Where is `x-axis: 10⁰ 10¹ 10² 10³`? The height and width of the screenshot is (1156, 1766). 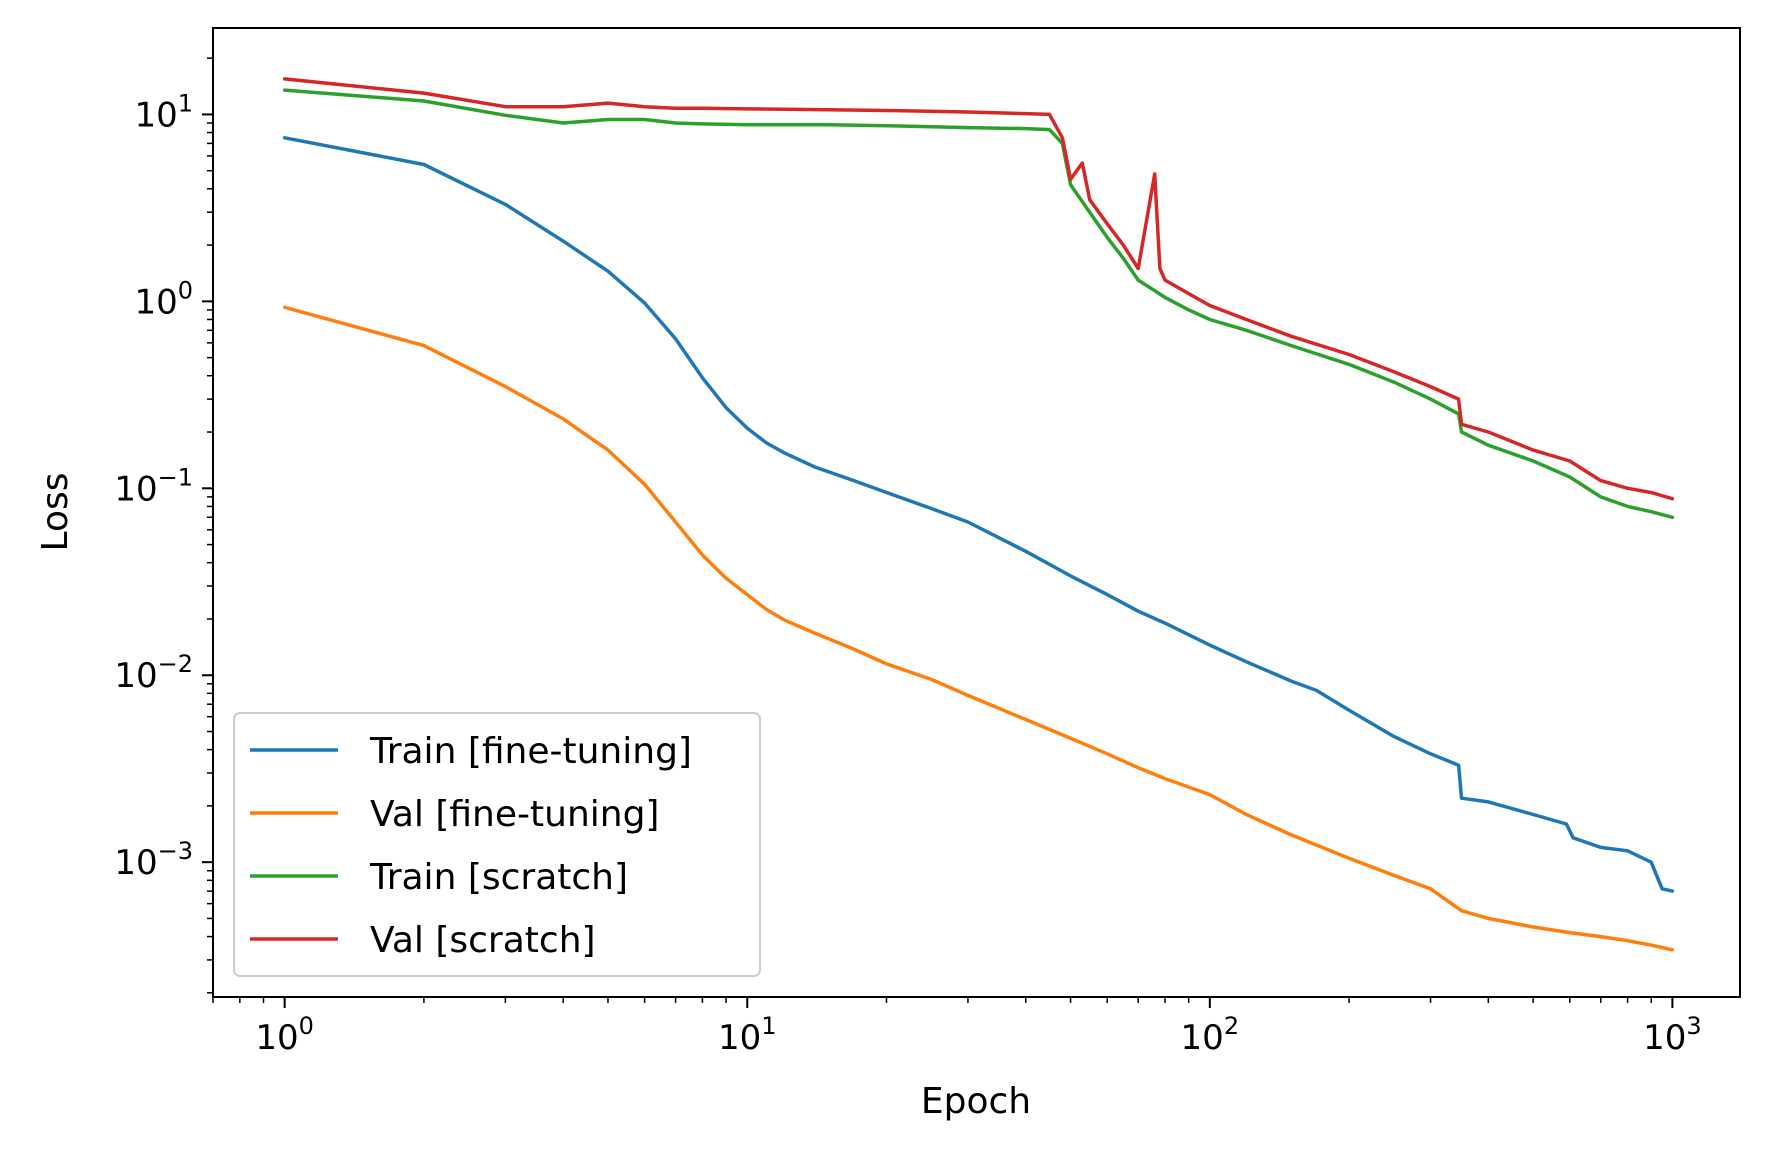 x-axis: 10⁰ 10¹ 10² 10³ is located at coordinates (978, 1027).